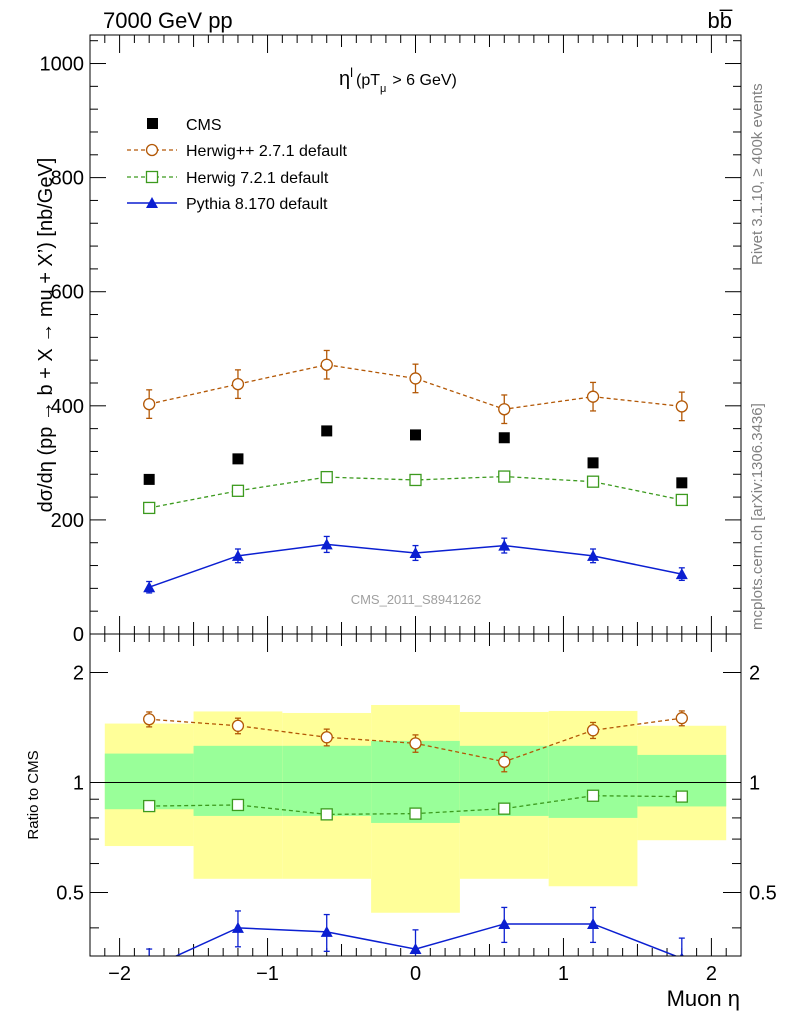  I want to click on legend-marker-pythia, so click(152, 202).